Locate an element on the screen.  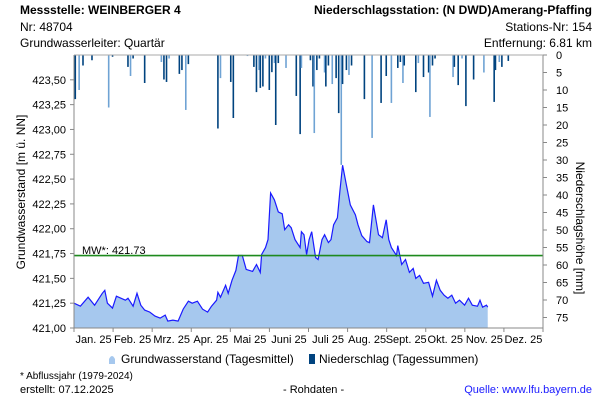
y2-tick-label: 50 is located at coordinates (562, 231).